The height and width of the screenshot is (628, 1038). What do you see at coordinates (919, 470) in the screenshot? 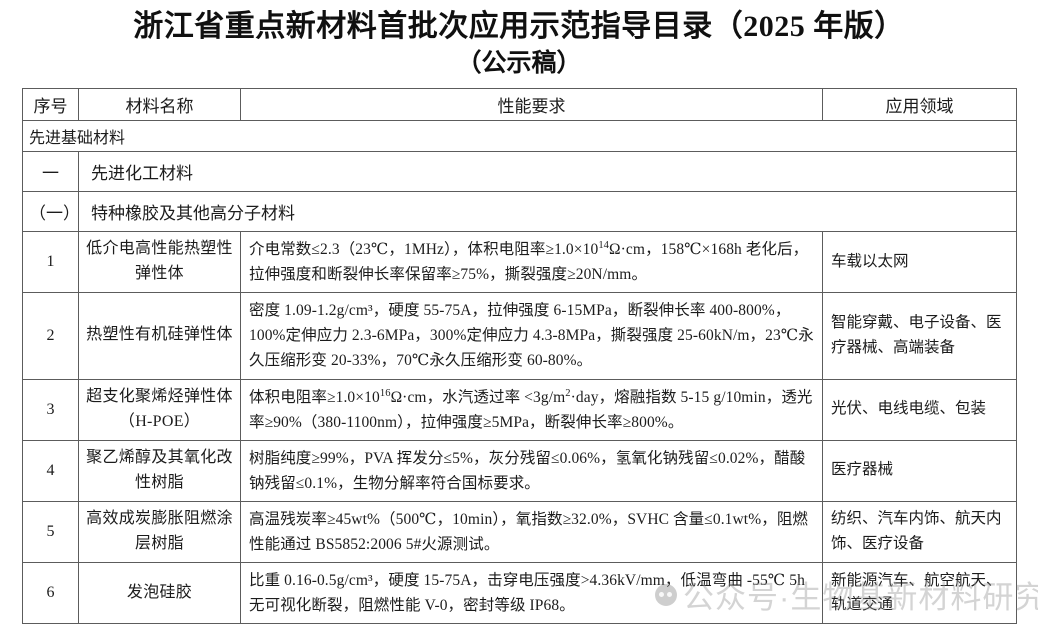
I see `application-field: 医疗器械` at bounding box center [919, 470].